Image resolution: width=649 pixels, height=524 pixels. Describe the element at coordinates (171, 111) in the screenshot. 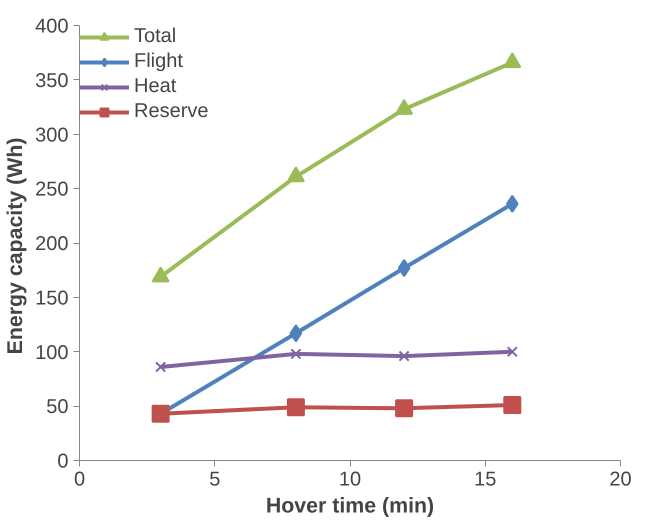

I see `legend-label: Reserve` at that location.